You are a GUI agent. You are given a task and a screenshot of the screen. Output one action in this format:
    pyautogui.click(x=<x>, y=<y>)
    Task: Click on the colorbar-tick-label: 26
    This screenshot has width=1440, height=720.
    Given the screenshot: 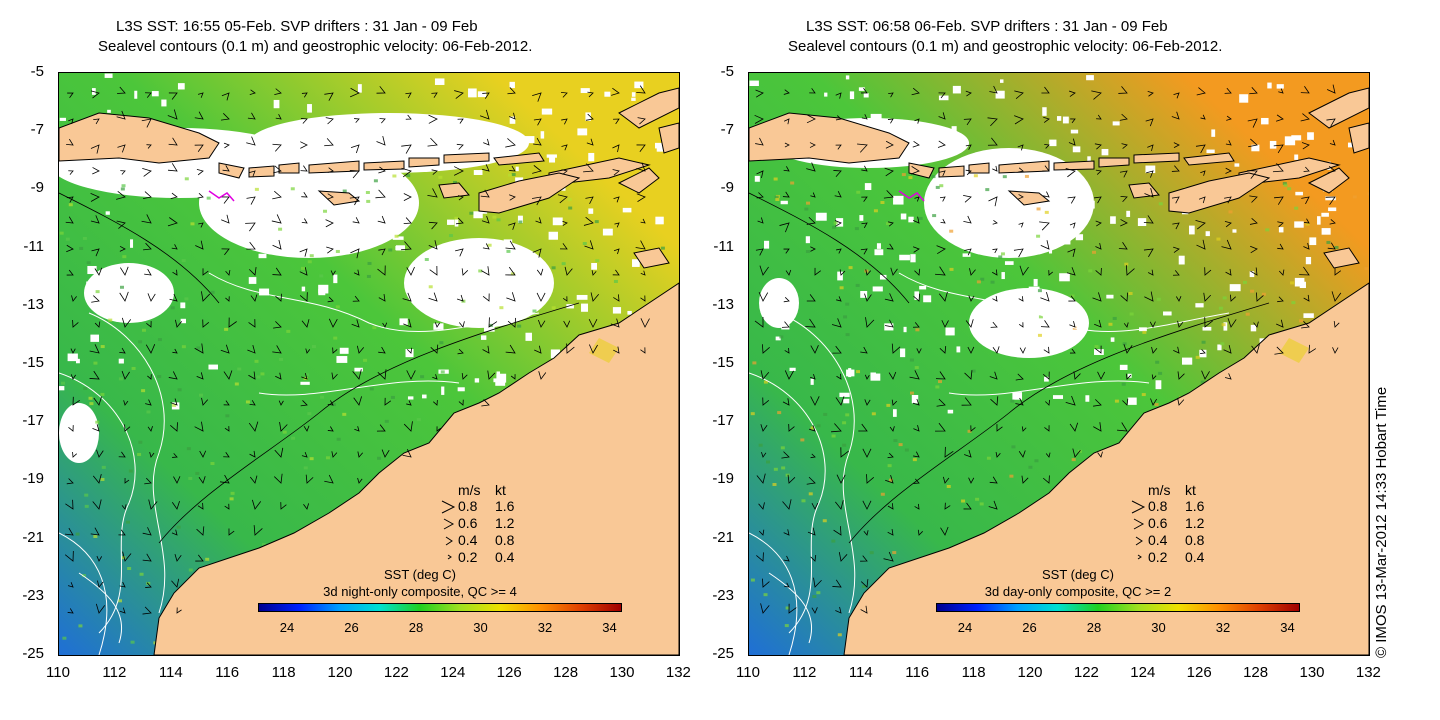 What is the action you would take?
    pyautogui.click(x=351, y=627)
    